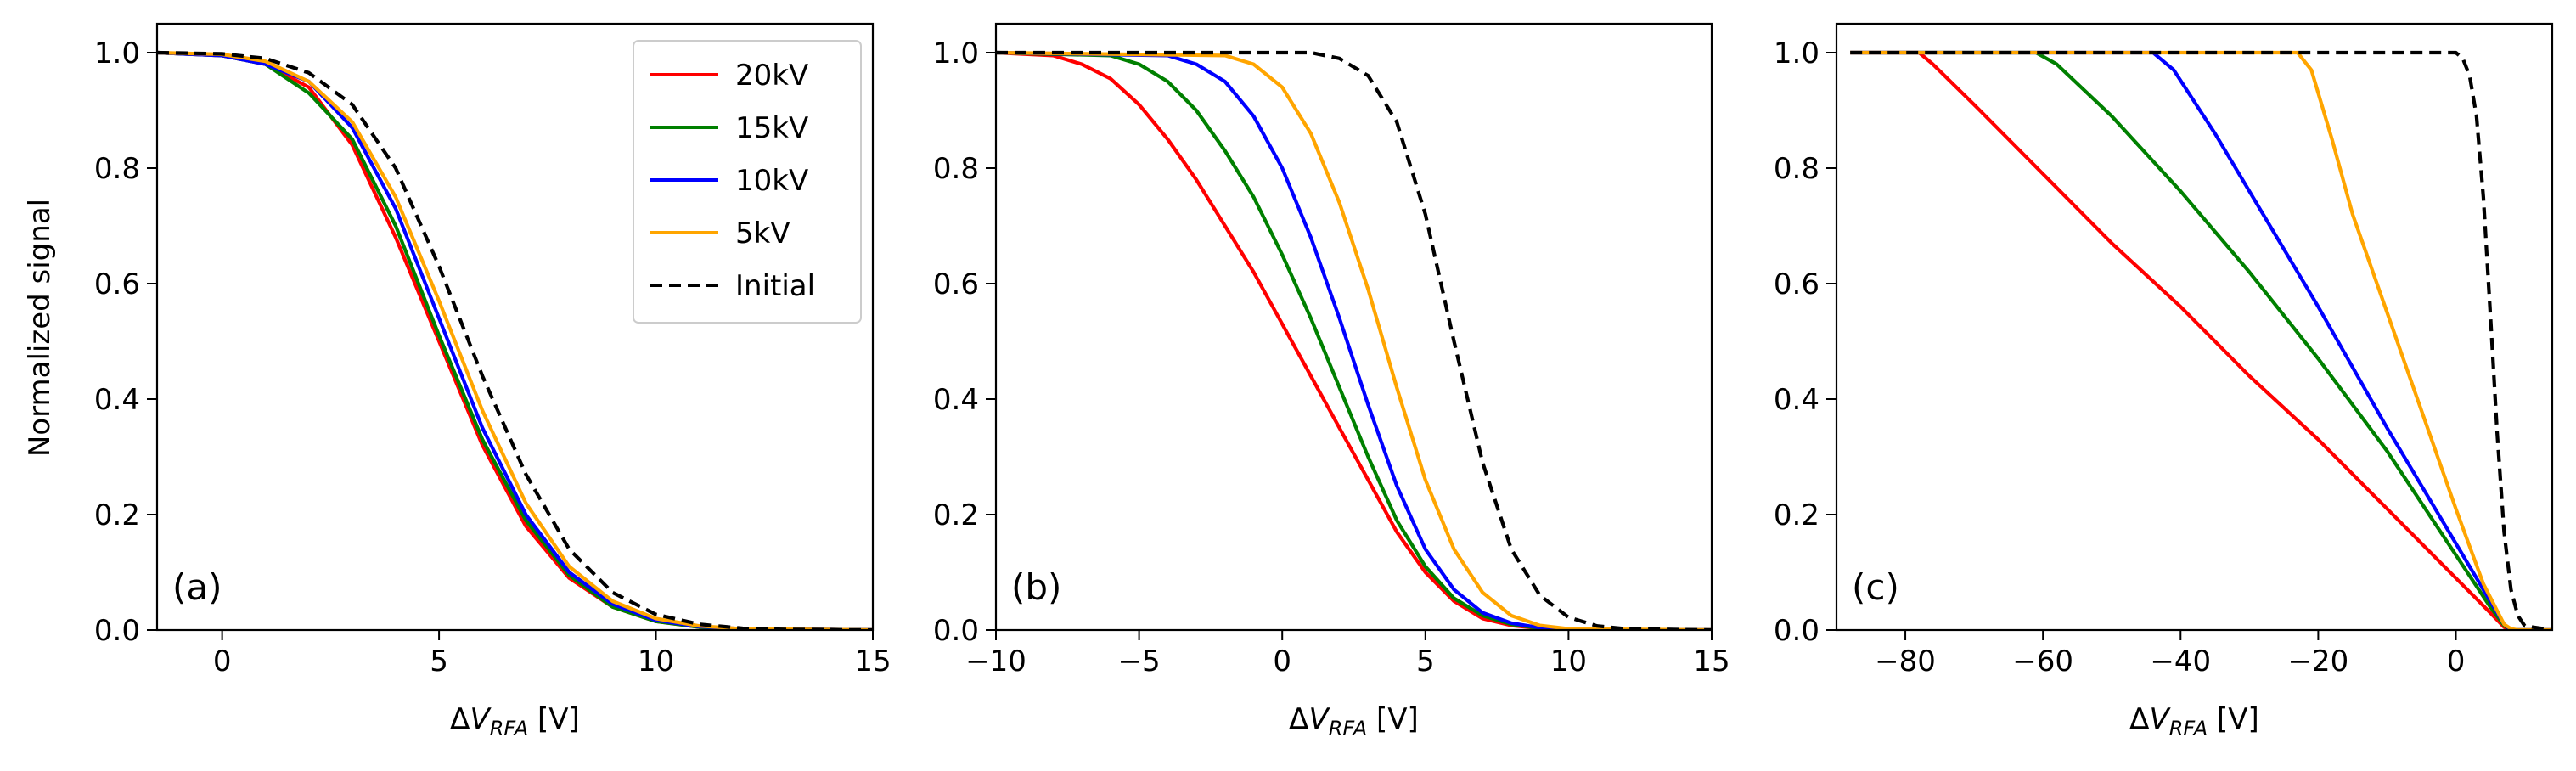 Image resolution: width=2576 pixels, height=771 pixels. What do you see at coordinates (2042, 661) in the screenshot?
I see `x-tick-label: −60` at bounding box center [2042, 661].